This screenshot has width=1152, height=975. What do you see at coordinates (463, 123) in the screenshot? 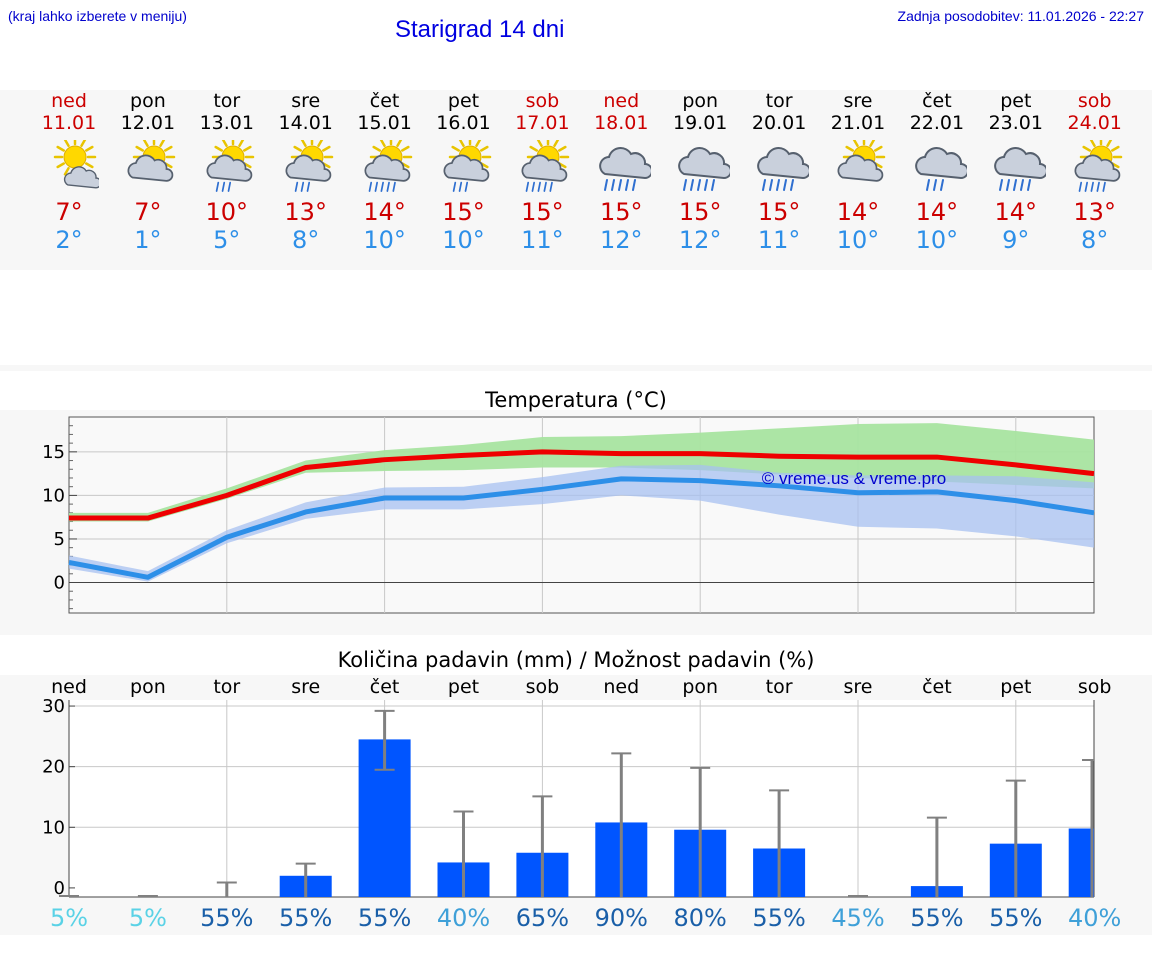
I see `day-date: 16.01` at bounding box center [463, 123].